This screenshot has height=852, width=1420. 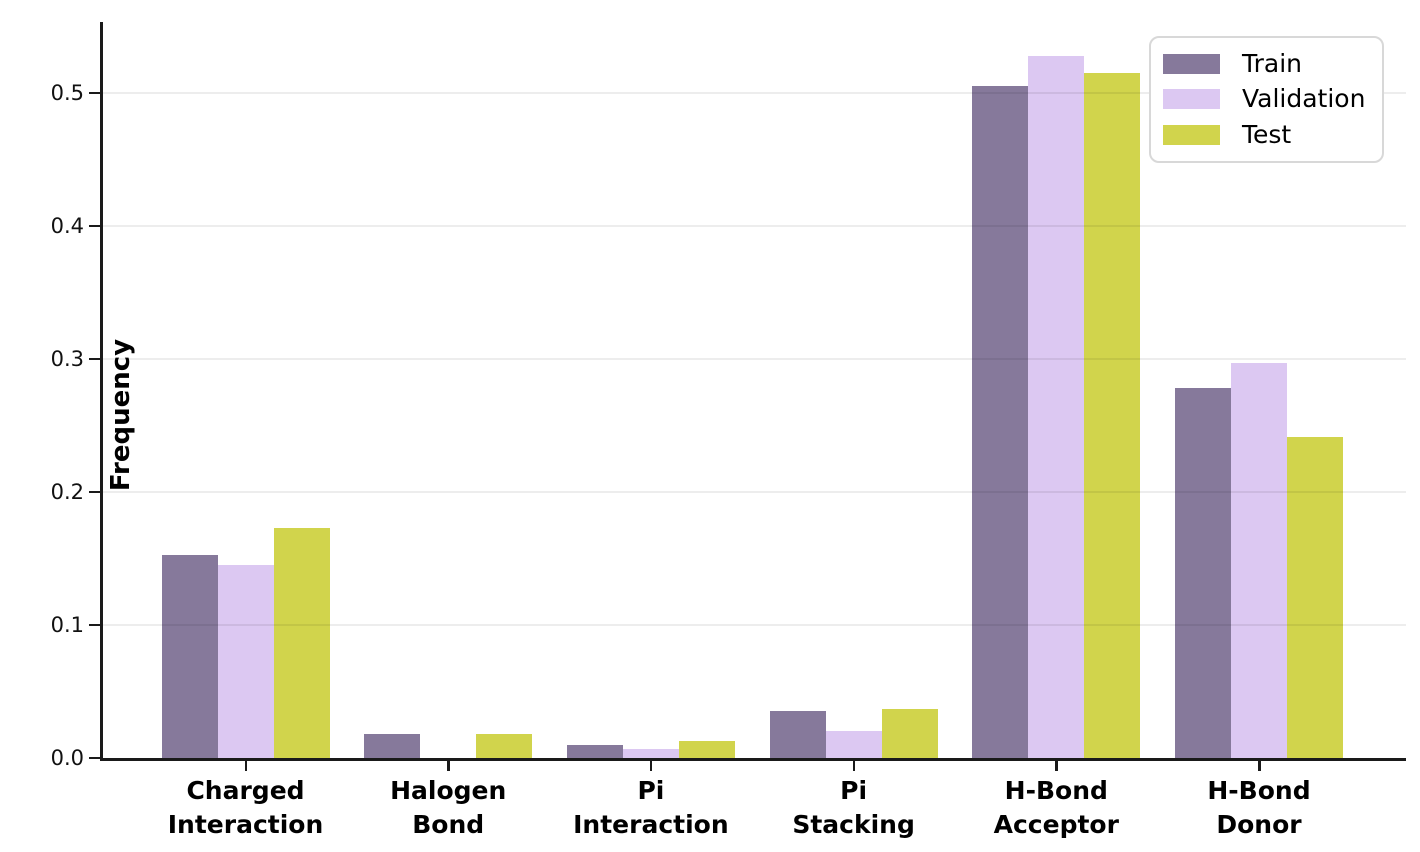 I want to click on bar-validation-pi-stacking, so click(x=853, y=744).